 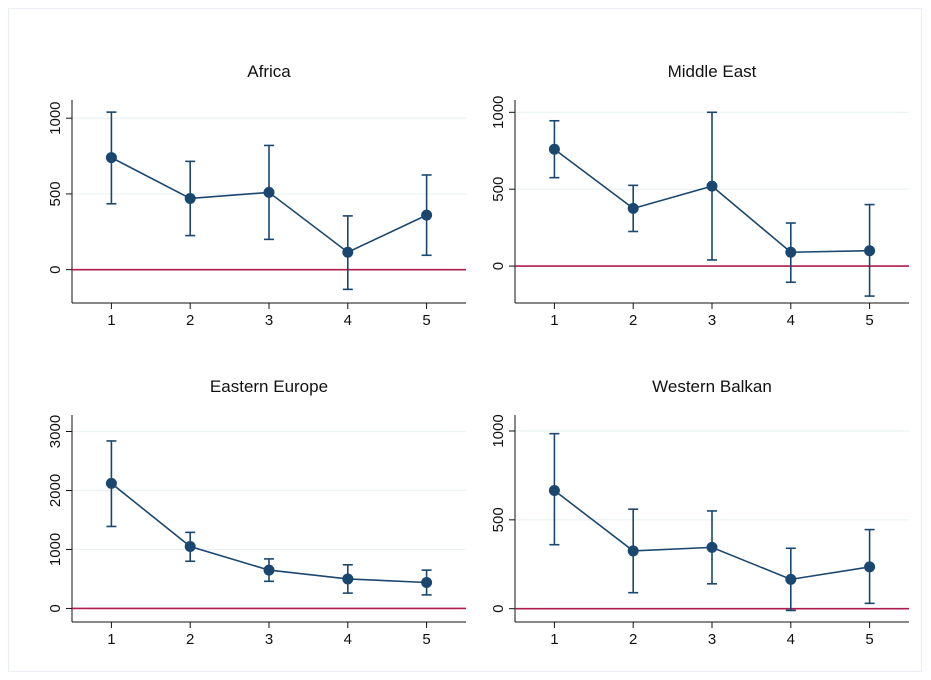 What do you see at coordinates (269, 386) in the screenshot?
I see `panel-title: Eastern Europe` at bounding box center [269, 386].